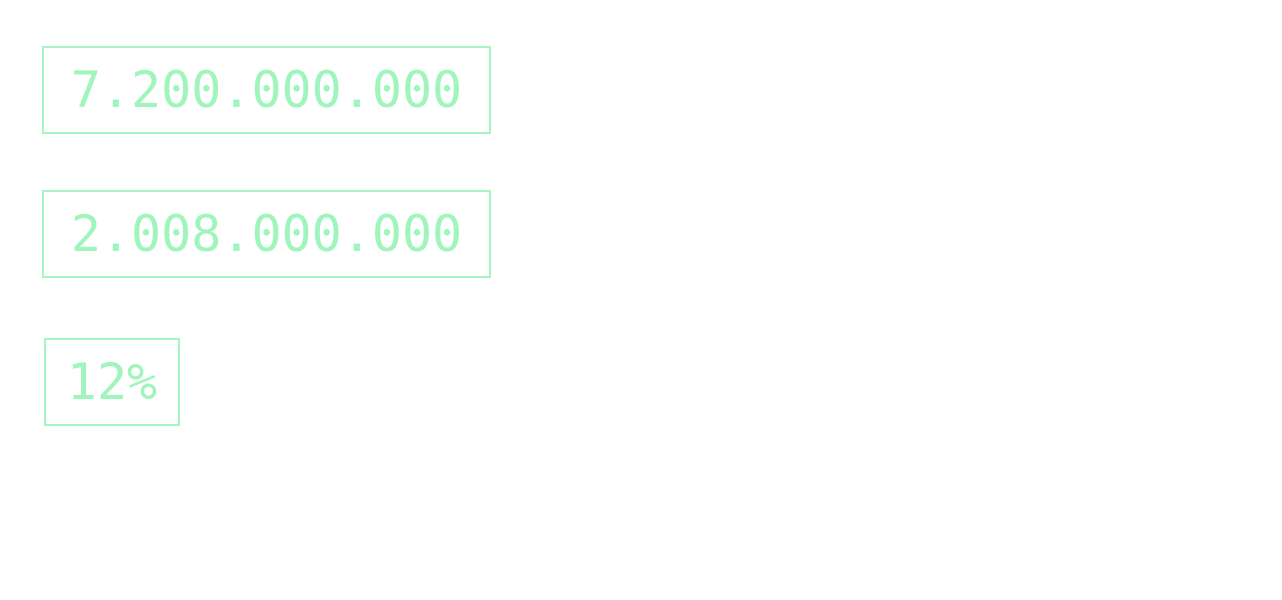  Describe the element at coordinates (266, 90) in the screenshot. I see `first-amount-field: 7.200.000.000` at that location.